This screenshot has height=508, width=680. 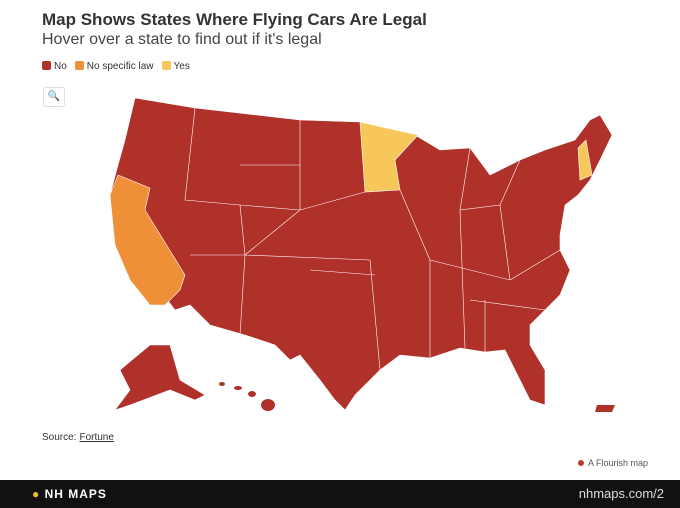 I want to click on legend: No No specific law Yes, so click(x=116, y=66).